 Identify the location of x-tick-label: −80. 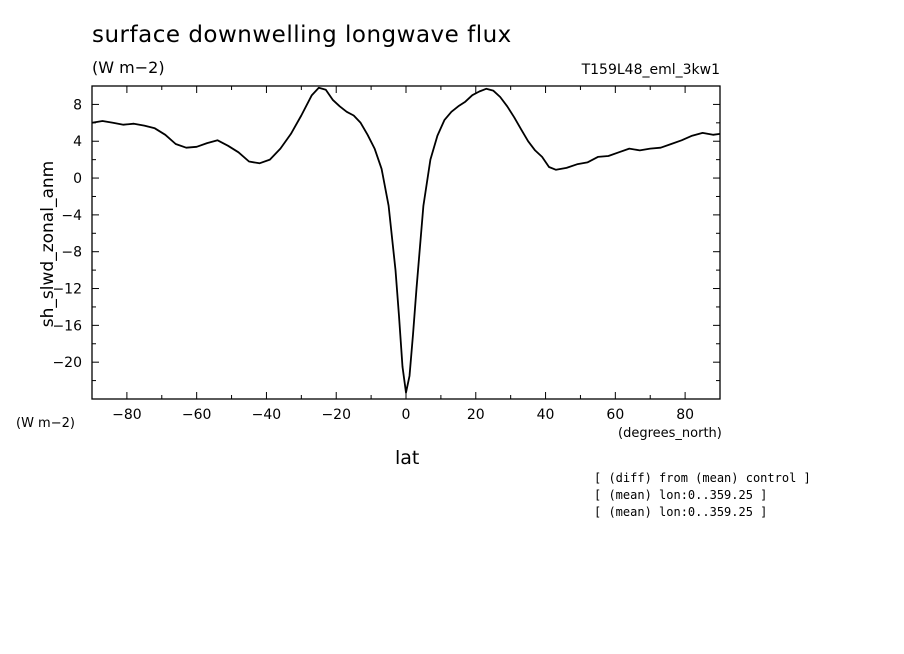
(127, 415).